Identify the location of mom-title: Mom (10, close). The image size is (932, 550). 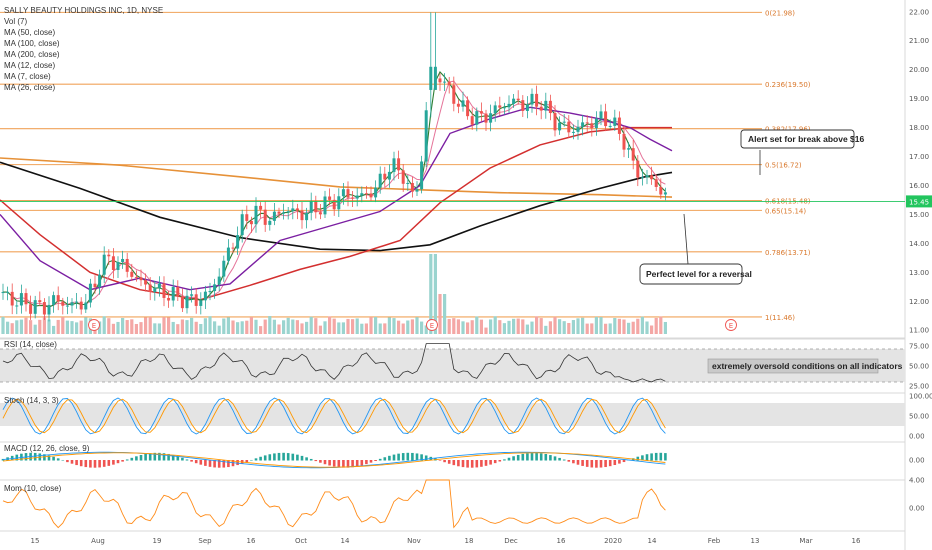
(33, 488).